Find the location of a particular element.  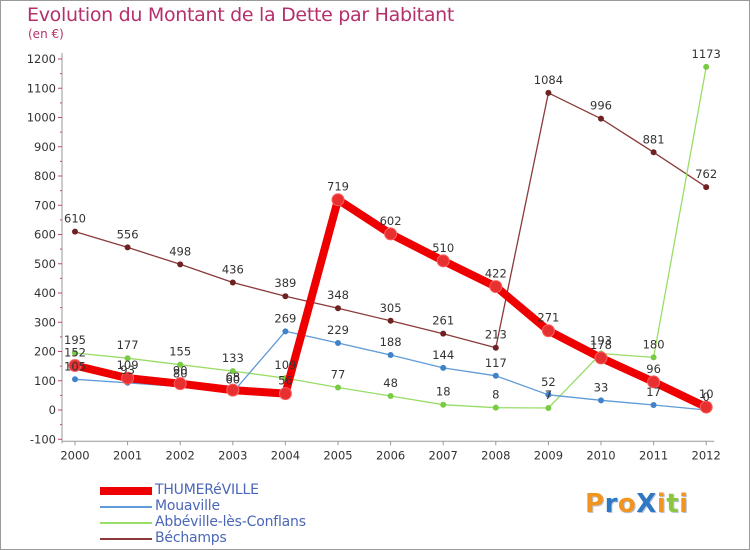

data-label: 105 is located at coordinates (75, 366).